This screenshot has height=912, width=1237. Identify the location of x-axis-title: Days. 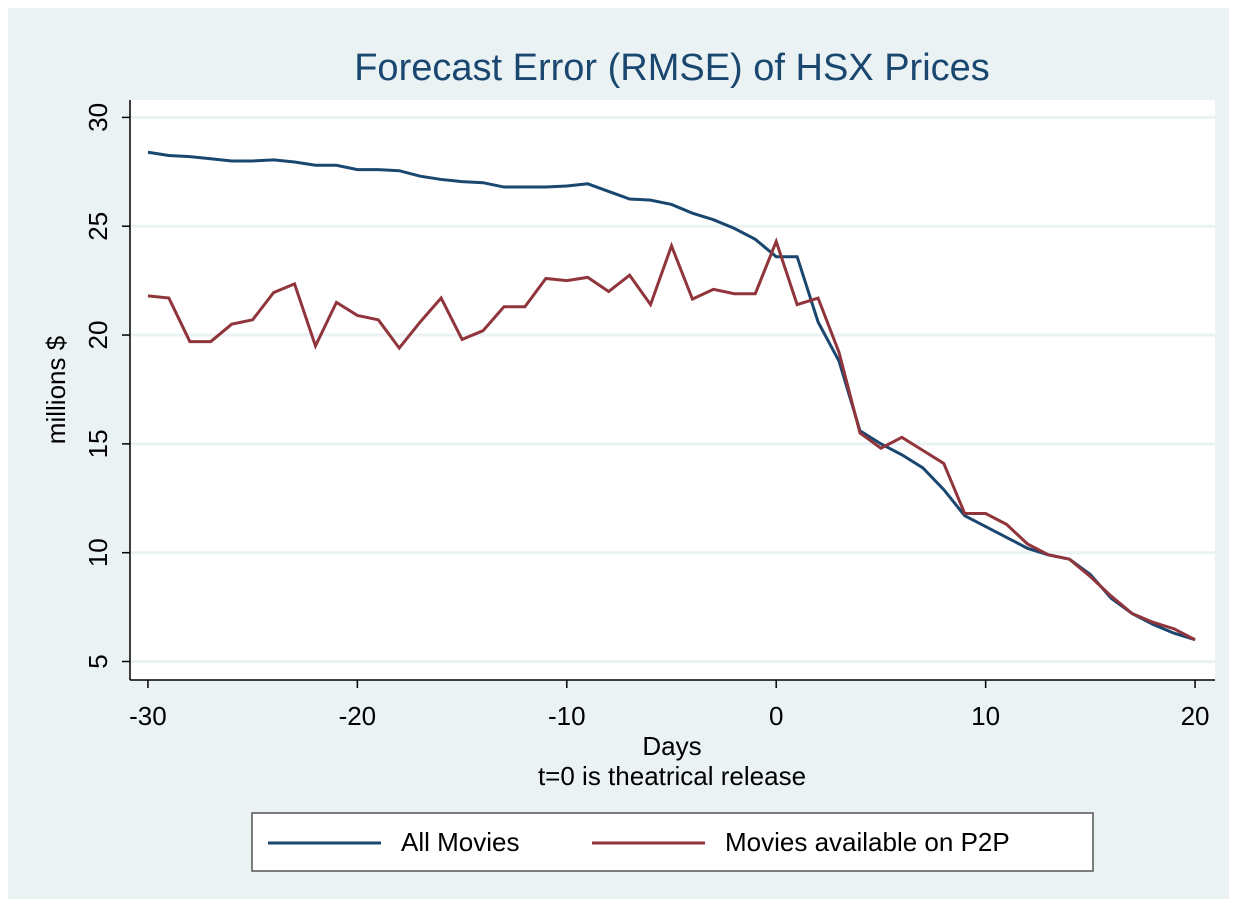
(671, 746).